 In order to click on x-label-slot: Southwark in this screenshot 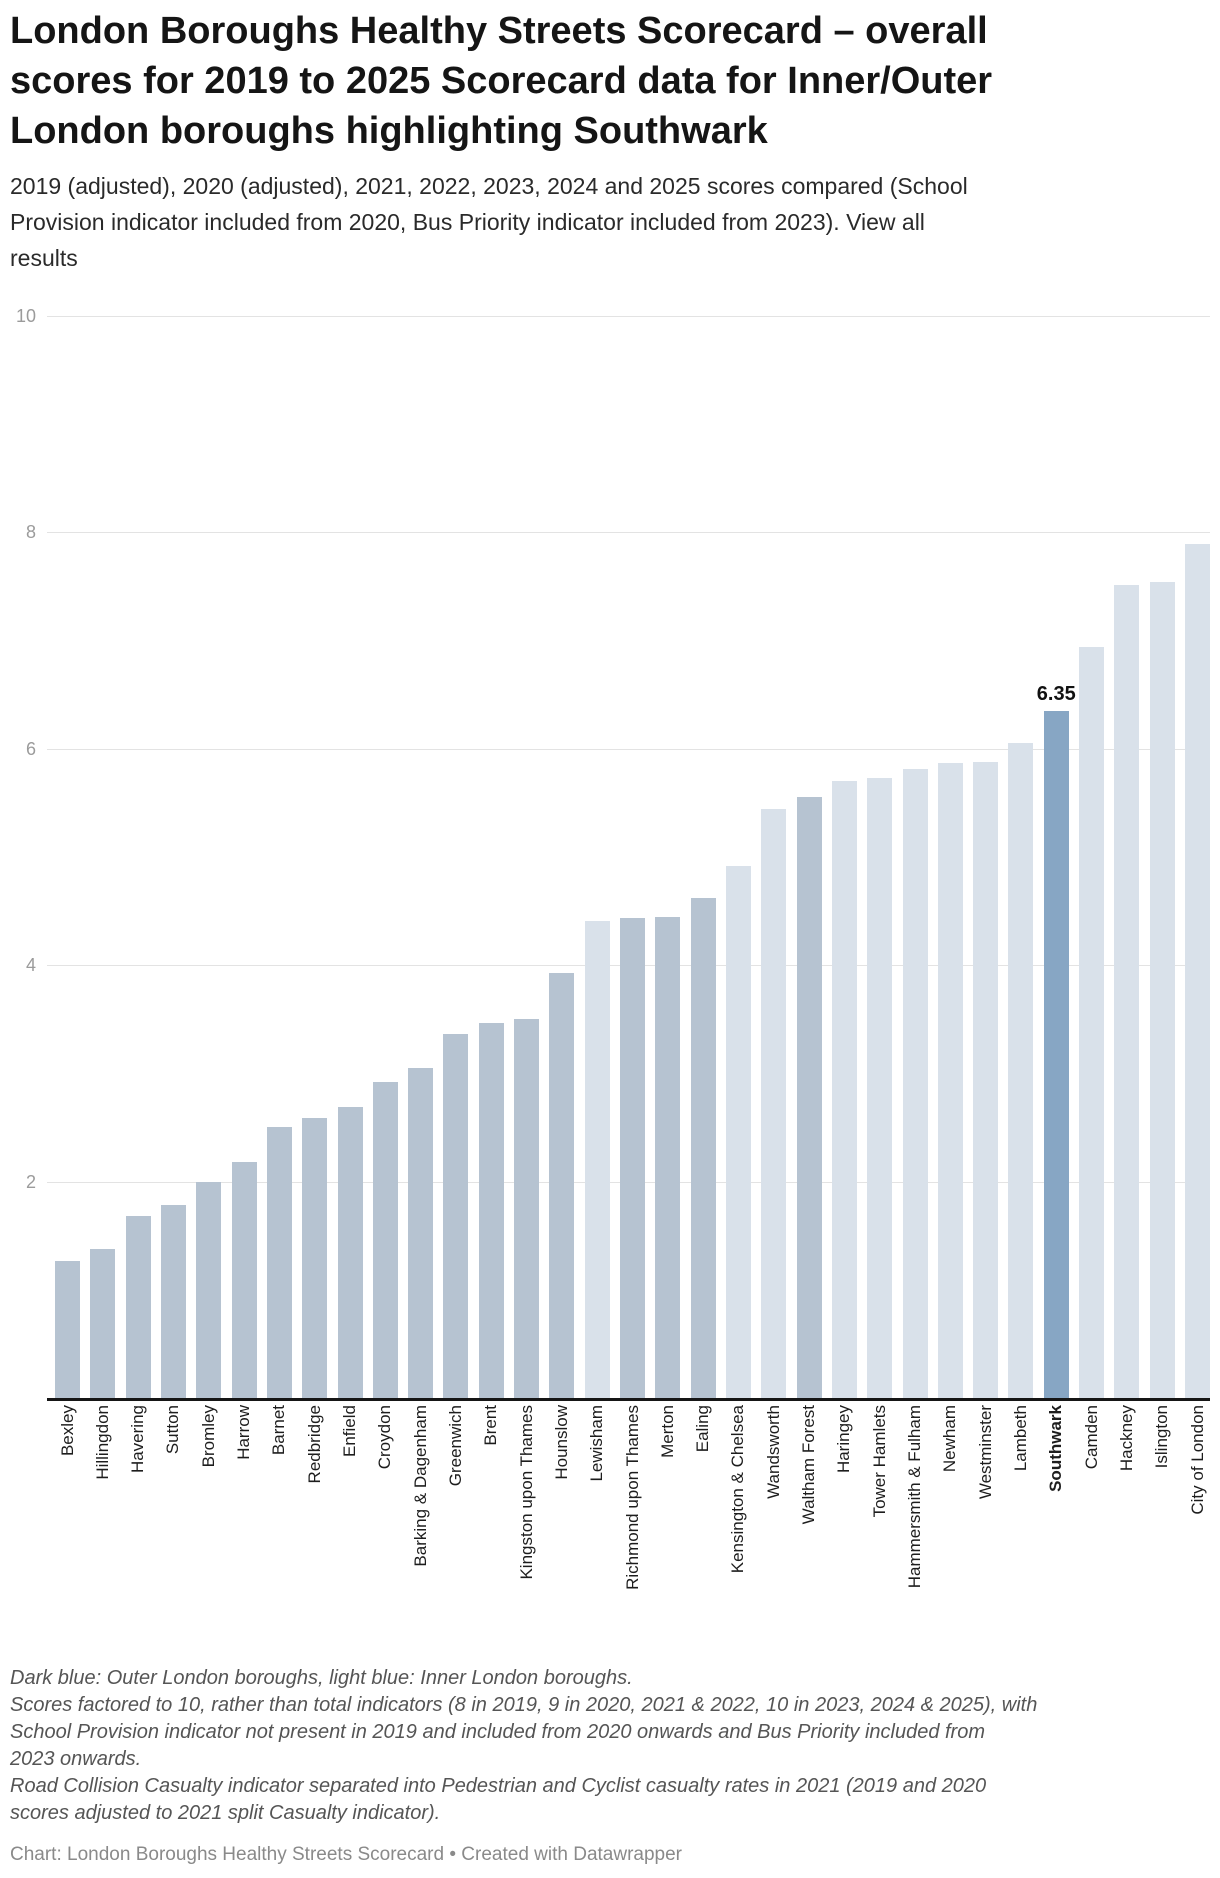, I will do `click(1056, 1530)`.